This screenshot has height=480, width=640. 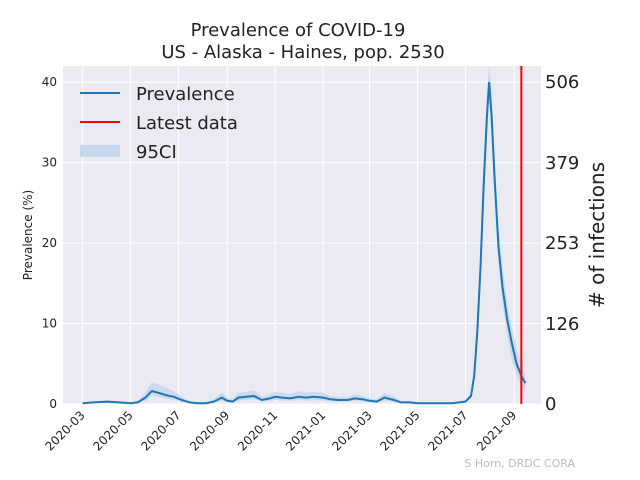 What do you see at coordinates (185, 94) in the screenshot?
I see `legend-label: Prevalence` at bounding box center [185, 94].